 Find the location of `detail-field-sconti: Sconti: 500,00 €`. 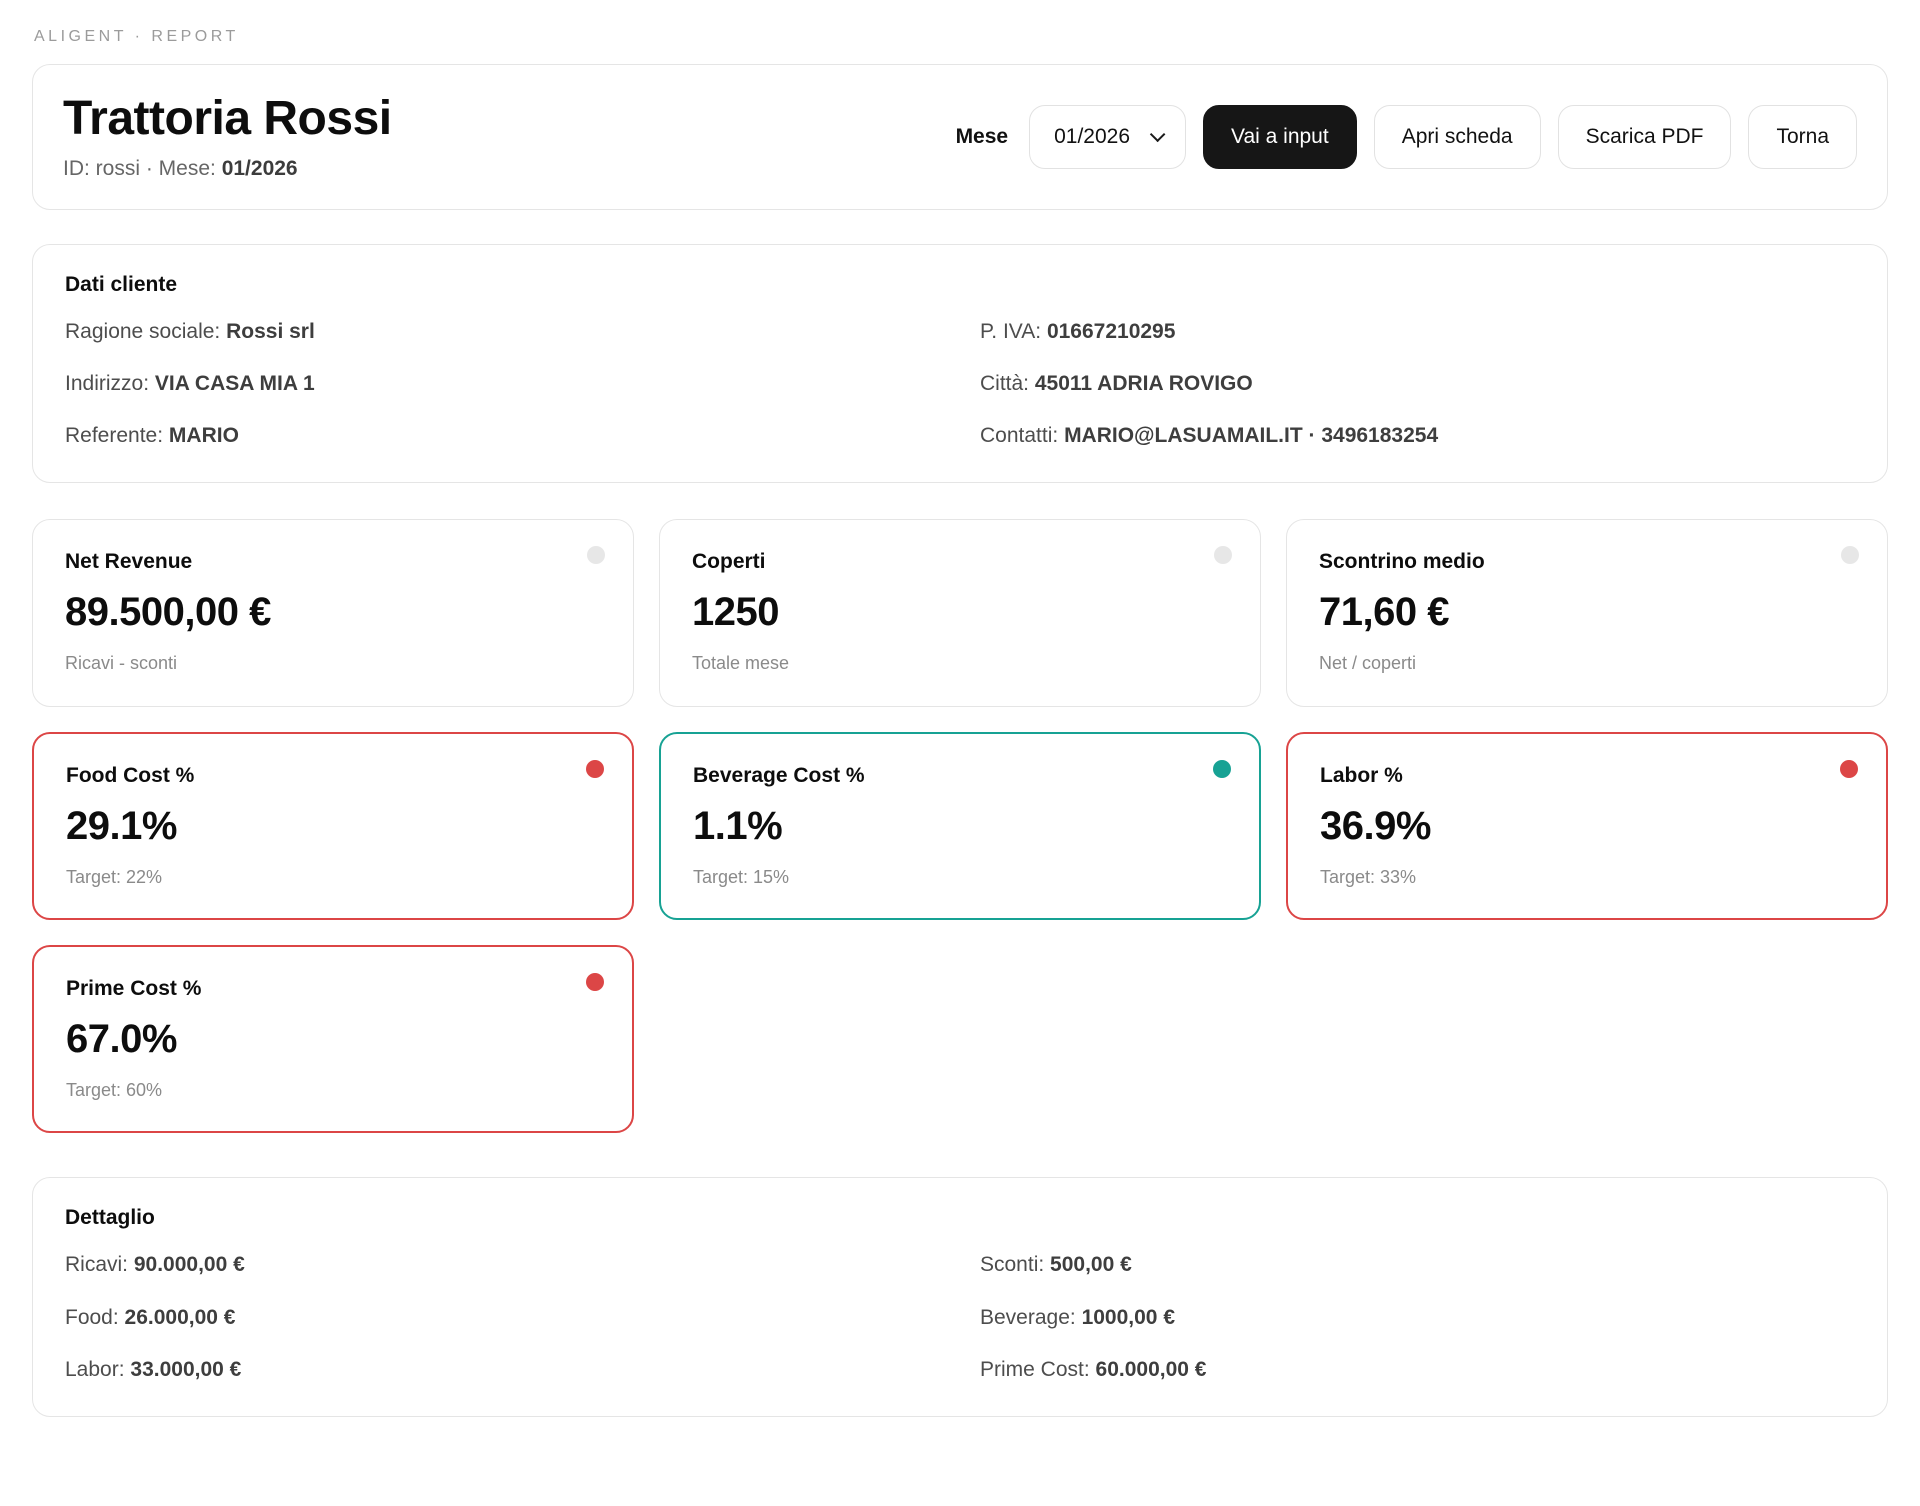

detail-field-sconti: Sconti: 500,00 € is located at coordinates (1417, 1264).